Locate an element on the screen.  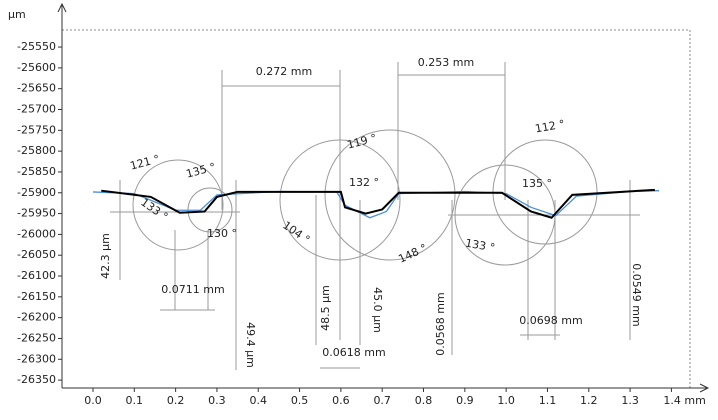
y-tick-label: -25800 is located at coordinates (36, 150).